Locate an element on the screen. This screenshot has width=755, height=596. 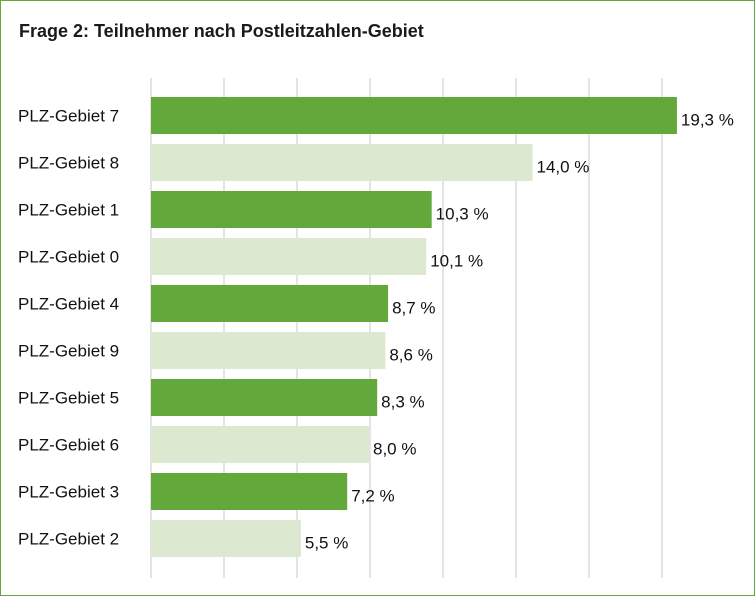
category-label: PLZ-Gebiet 5 is located at coordinates (68, 398).